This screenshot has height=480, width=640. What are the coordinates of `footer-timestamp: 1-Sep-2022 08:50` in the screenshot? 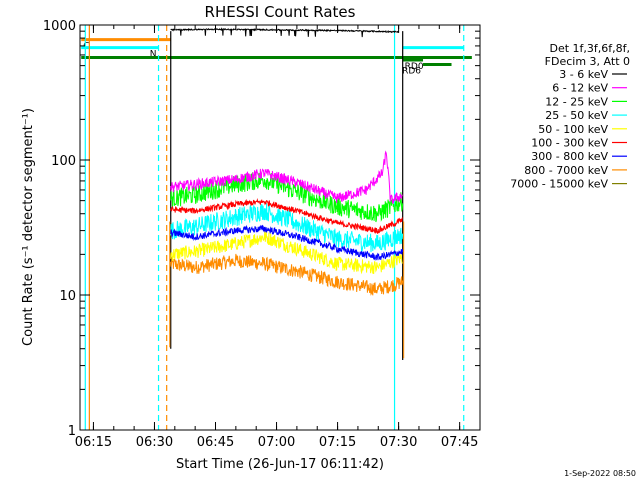 It's located at (600, 473).